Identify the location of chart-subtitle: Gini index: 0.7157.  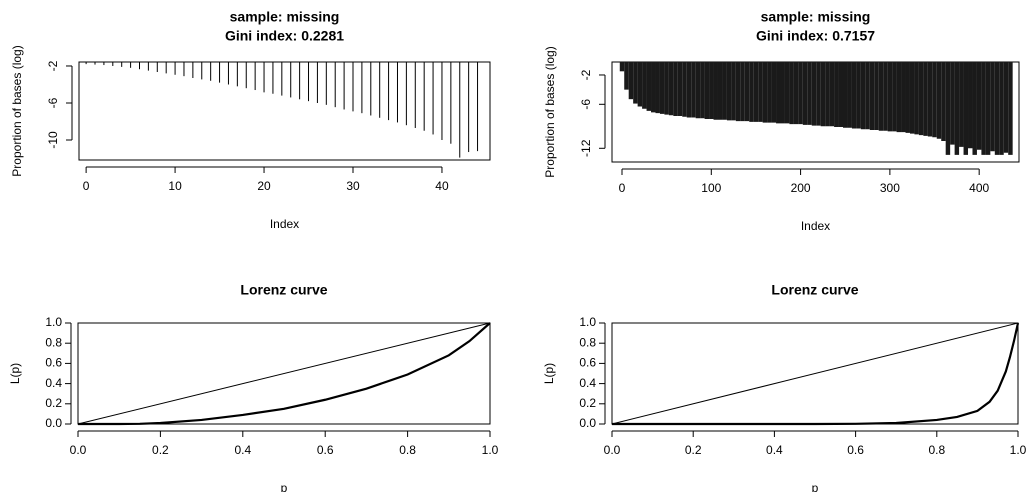
(815, 36).